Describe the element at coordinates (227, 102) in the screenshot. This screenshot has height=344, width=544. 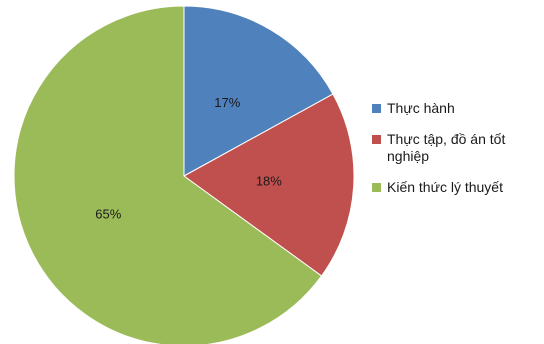
I see `pie-data-label: 17%` at that location.